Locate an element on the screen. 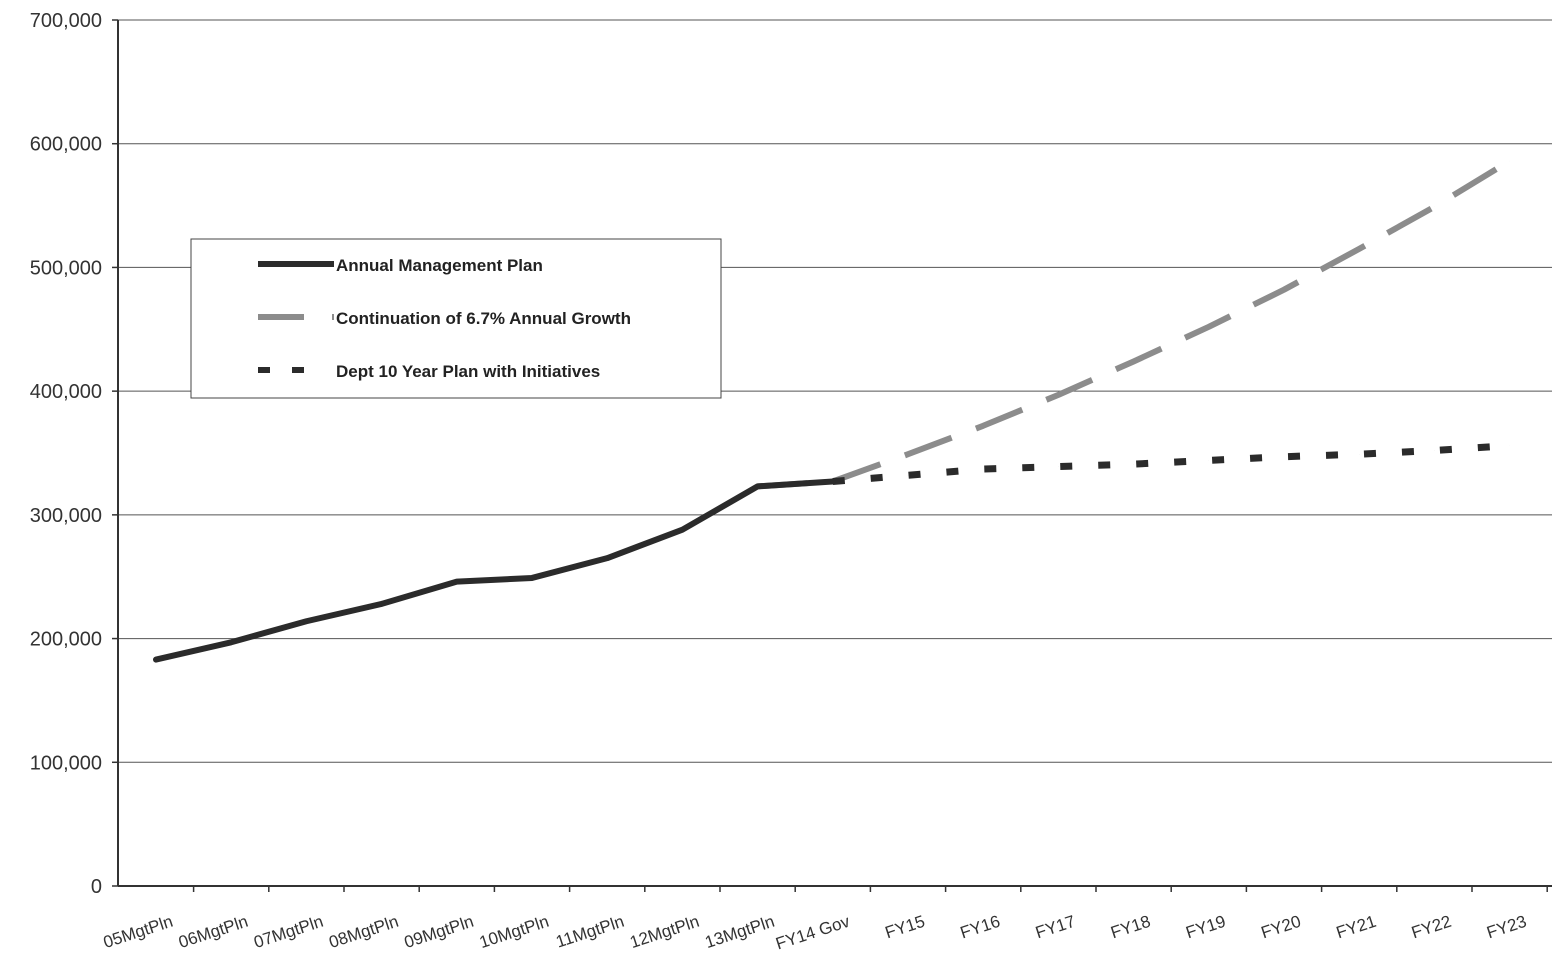 This screenshot has height=964, width=1552. x-tick-label-3: 08MgtPln is located at coordinates (364, 932).